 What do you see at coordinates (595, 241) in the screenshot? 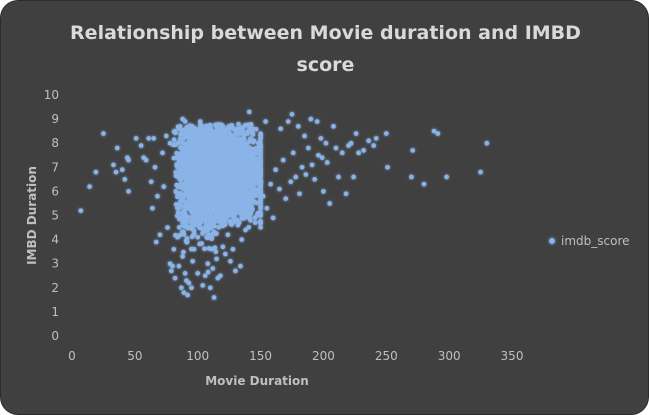
I see `legend-label: imdb_score` at bounding box center [595, 241].